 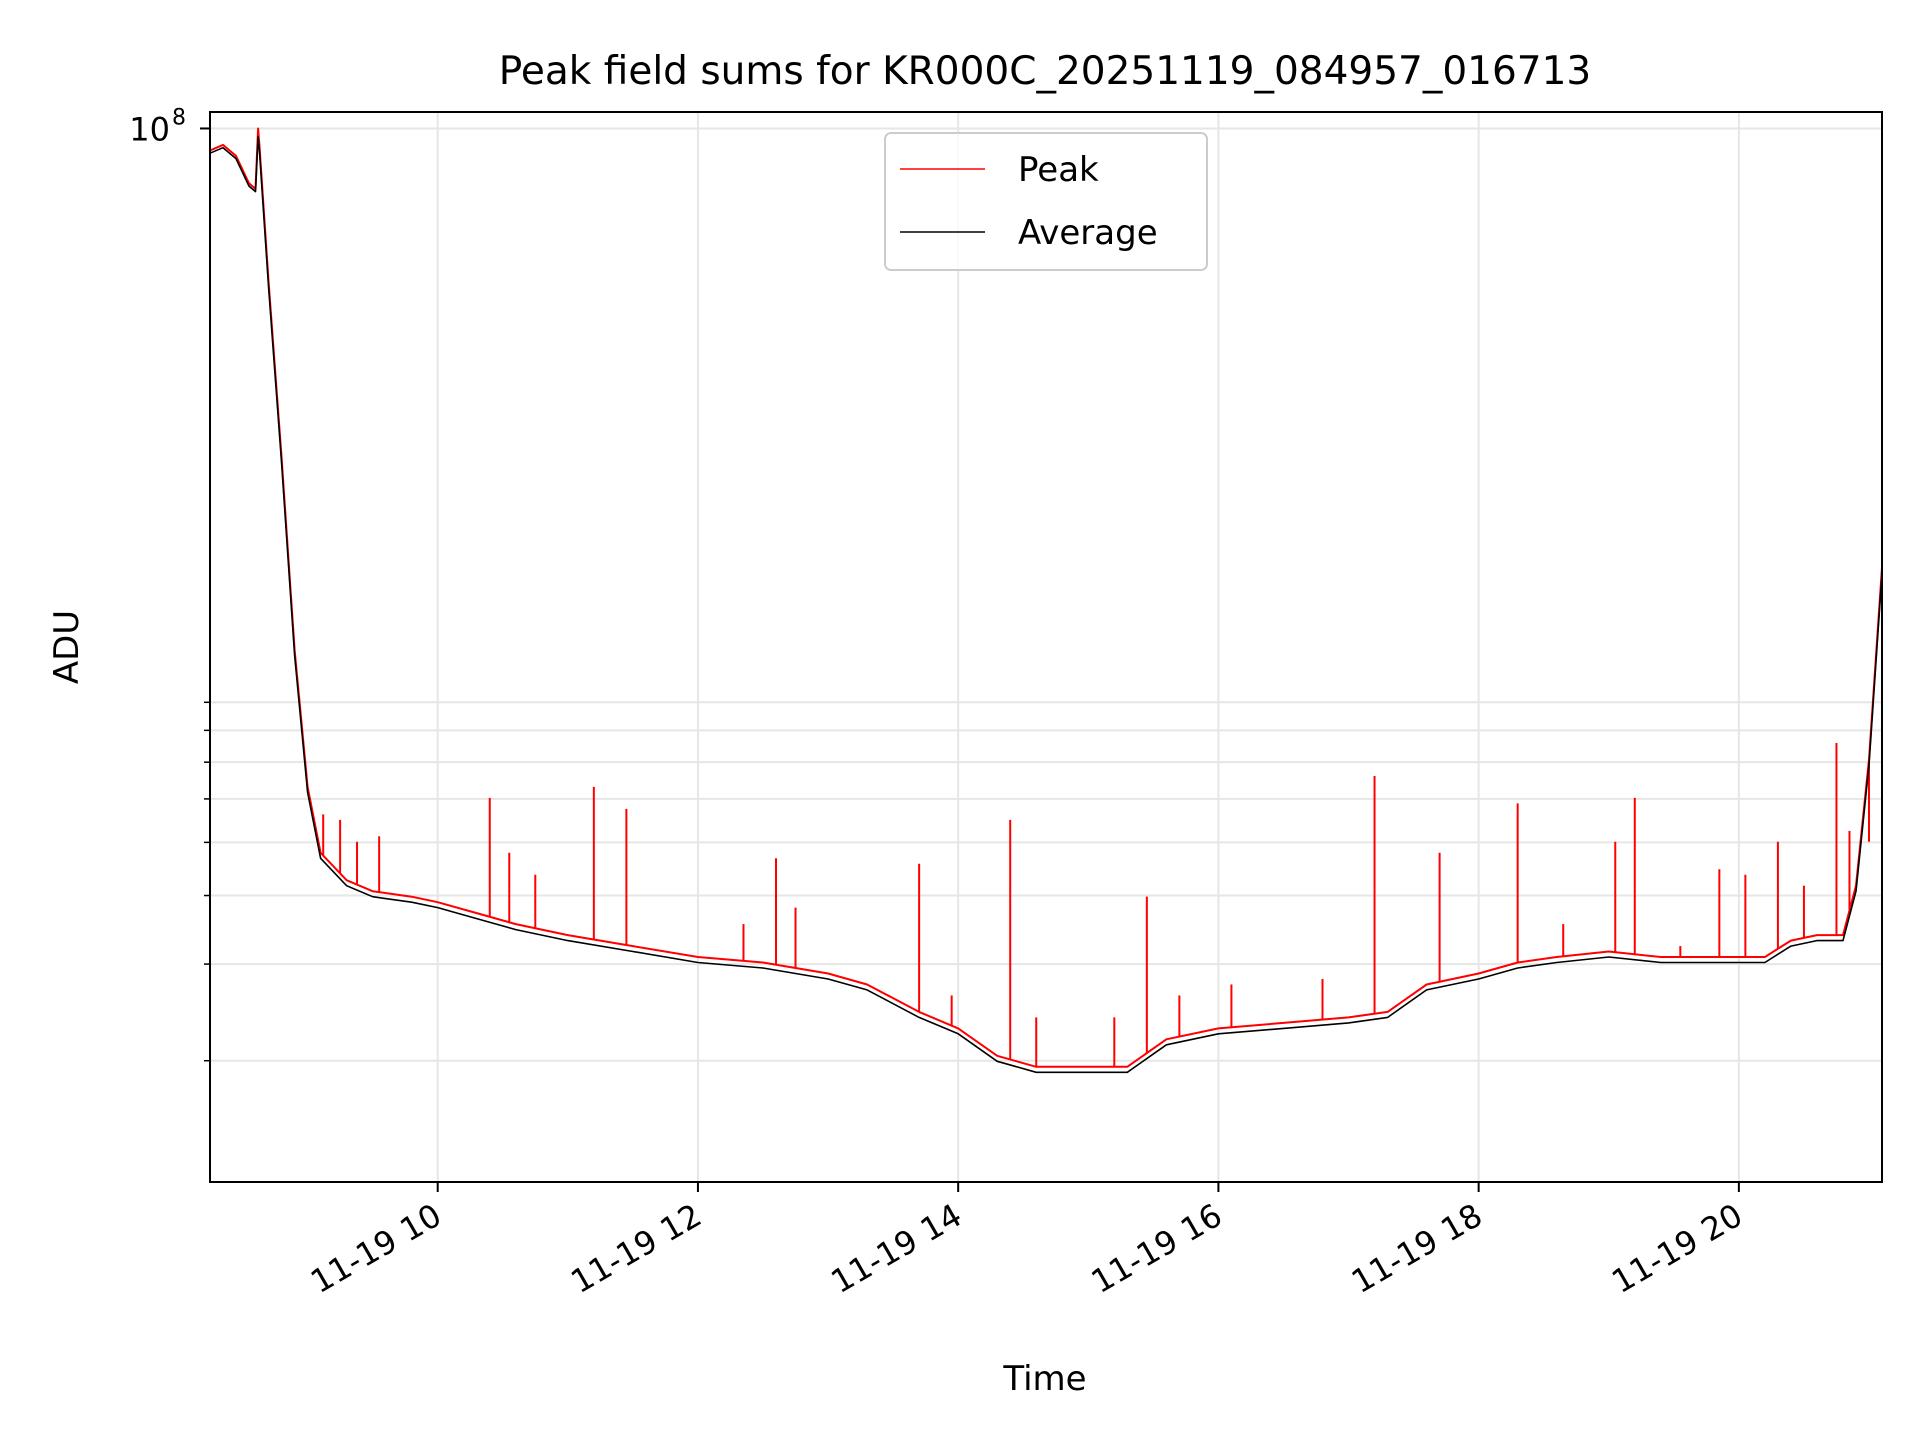 What do you see at coordinates (169, 583) in the screenshot?
I see `y-axis: 10 8` at bounding box center [169, 583].